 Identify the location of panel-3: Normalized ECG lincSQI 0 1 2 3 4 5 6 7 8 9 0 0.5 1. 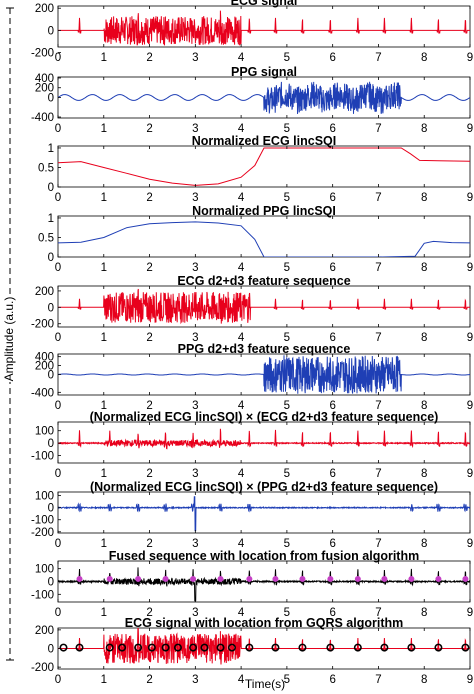
(255, 169).